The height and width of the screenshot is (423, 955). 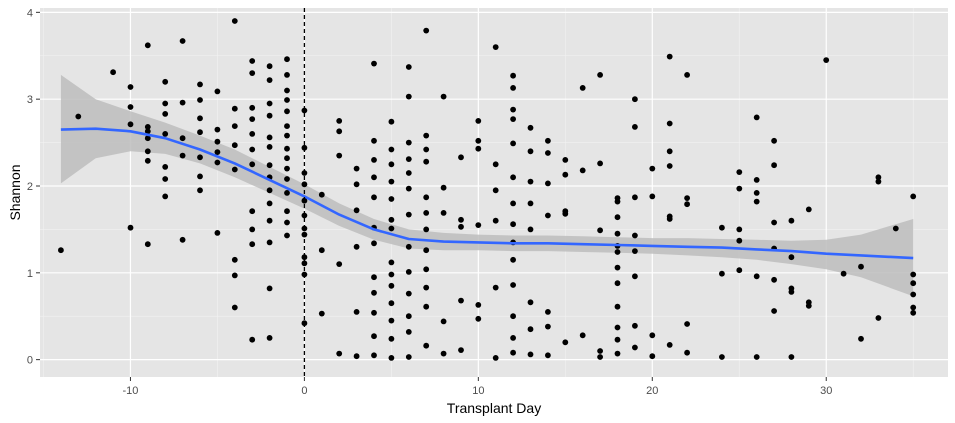 What do you see at coordinates (30, 13) in the screenshot?
I see `y-tick-label: 4` at bounding box center [30, 13].